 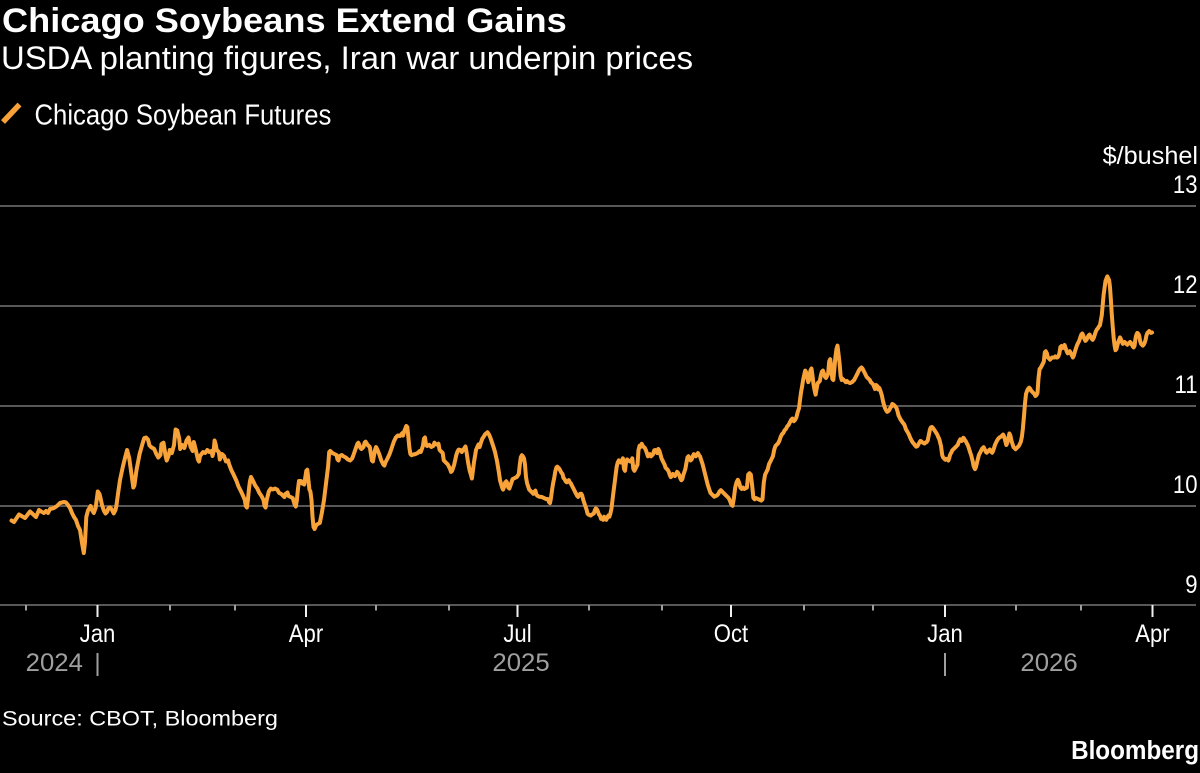 What do you see at coordinates (140, 718) in the screenshot?
I see `svg-text: Source: CBOT, Bloomberg` at bounding box center [140, 718].